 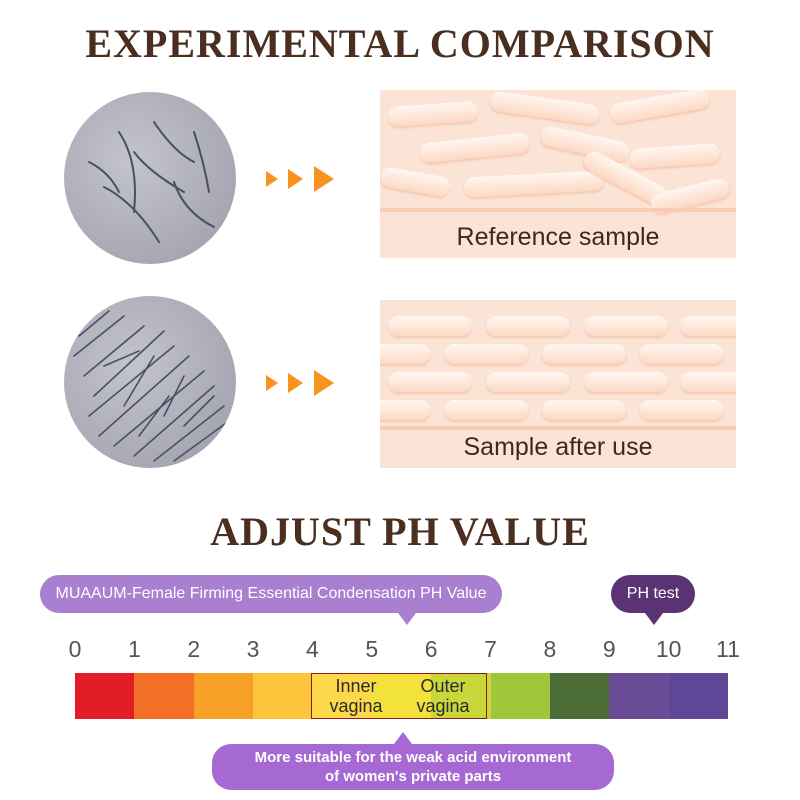 I want to click on ph-scale-tick: 4, so click(x=312, y=649).